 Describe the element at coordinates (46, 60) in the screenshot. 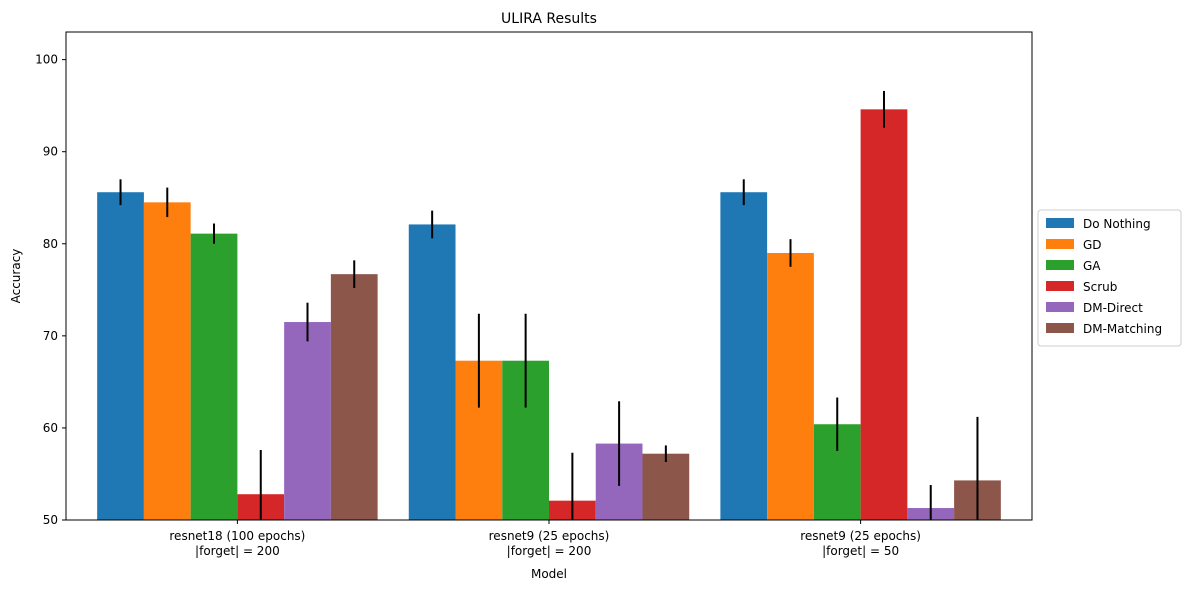

I see `y-tick-label: 100` at that location.